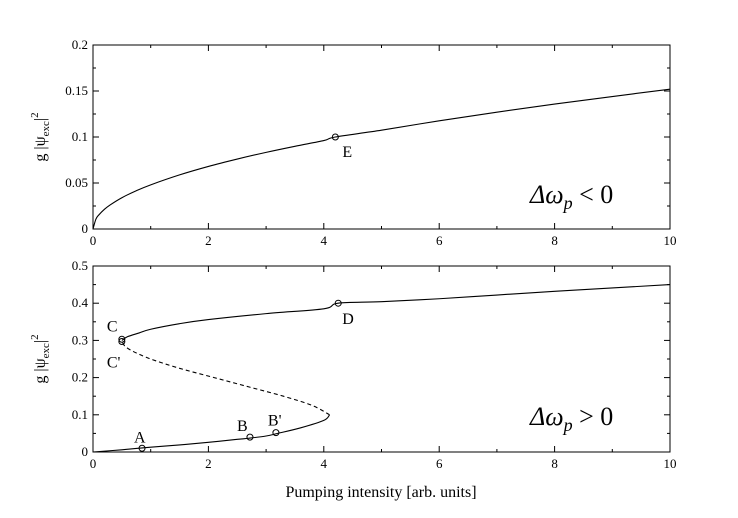  What do you see at coordinates (571, 196) in the screenshot?
I see `top-regime-annotation: Δωp < 0` at bounding box center [571, 196].